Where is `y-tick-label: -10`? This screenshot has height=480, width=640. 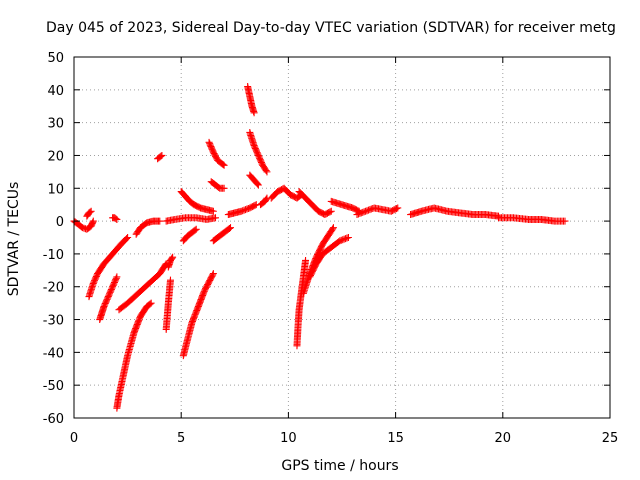
y-tick-label: -10 is located at coordinates (53, 255).